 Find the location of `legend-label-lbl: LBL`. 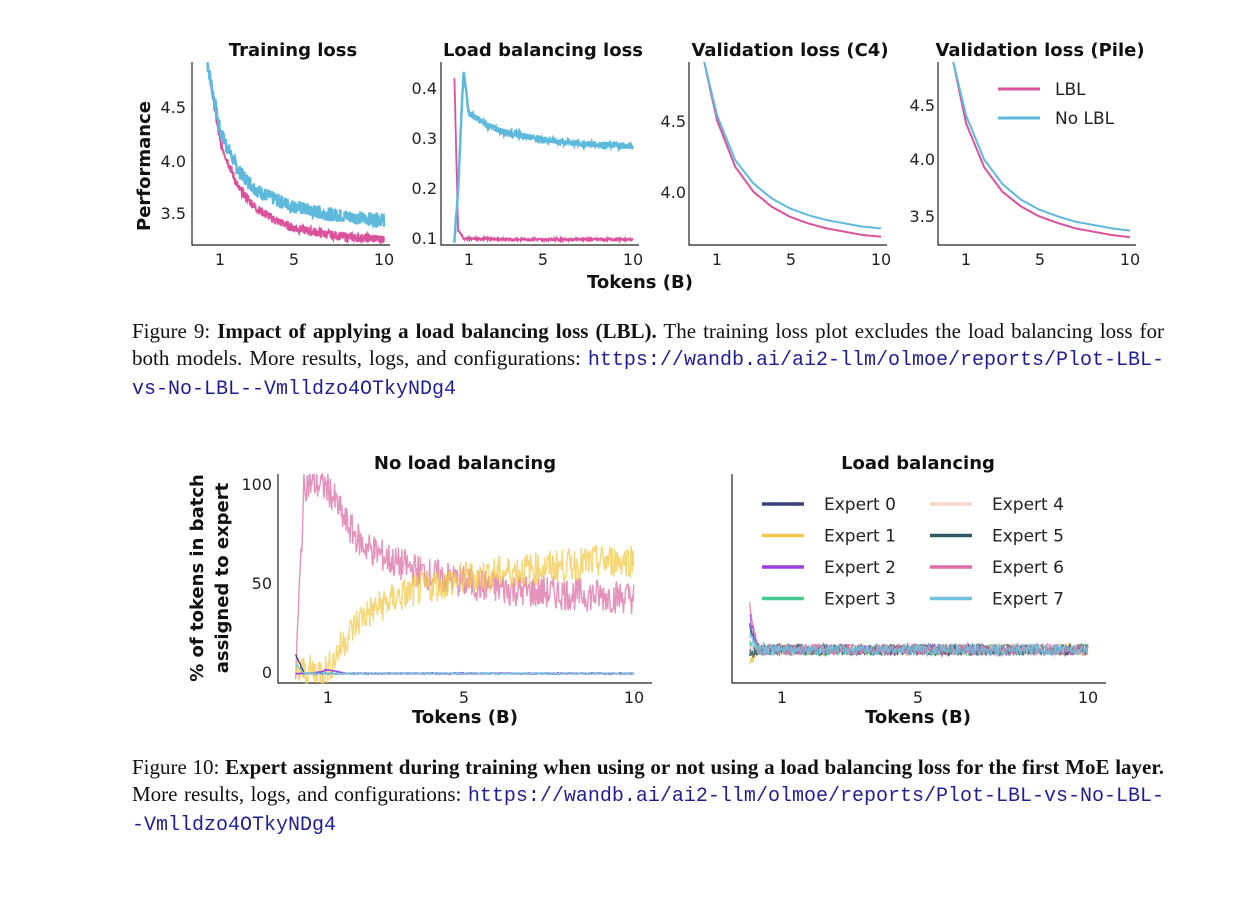

legend-label-lbl: LBL is located at coordinates (1070, 90).